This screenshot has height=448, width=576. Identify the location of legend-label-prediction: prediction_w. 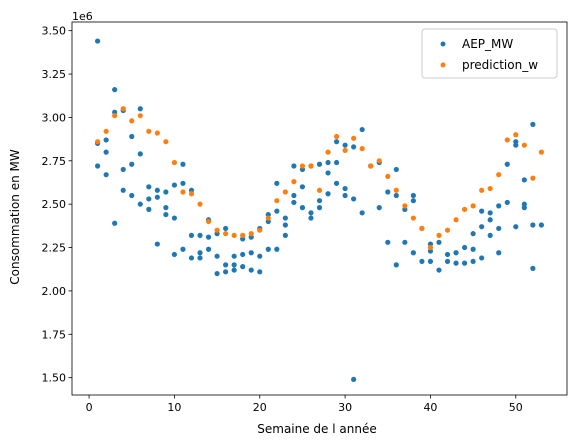
(500, 65).